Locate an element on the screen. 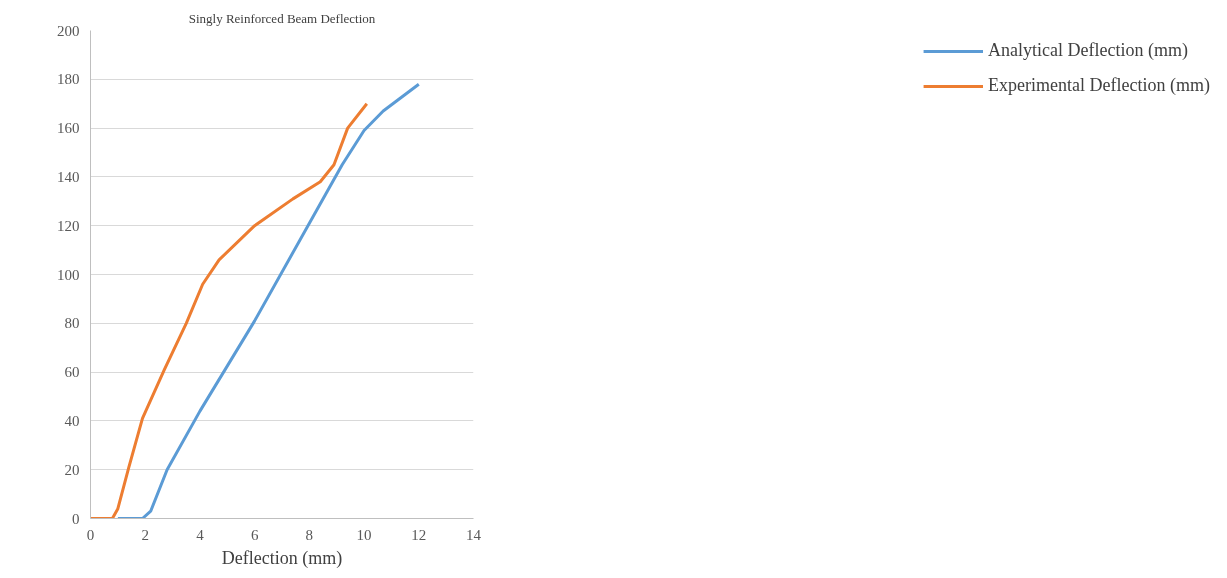 The height and width of the screenshot is (578, 1227). y-tick-label: 140 is located at coordinates (68, 176).